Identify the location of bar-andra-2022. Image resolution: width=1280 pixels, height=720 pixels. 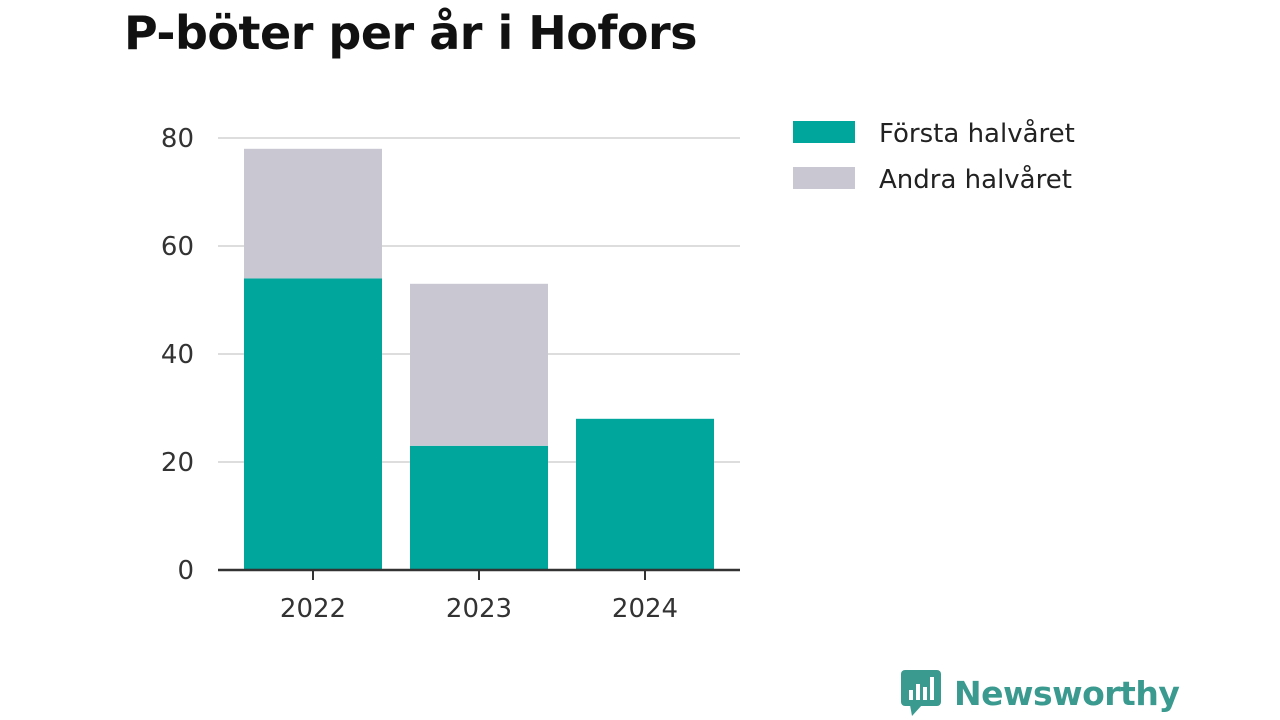
(313, 213).